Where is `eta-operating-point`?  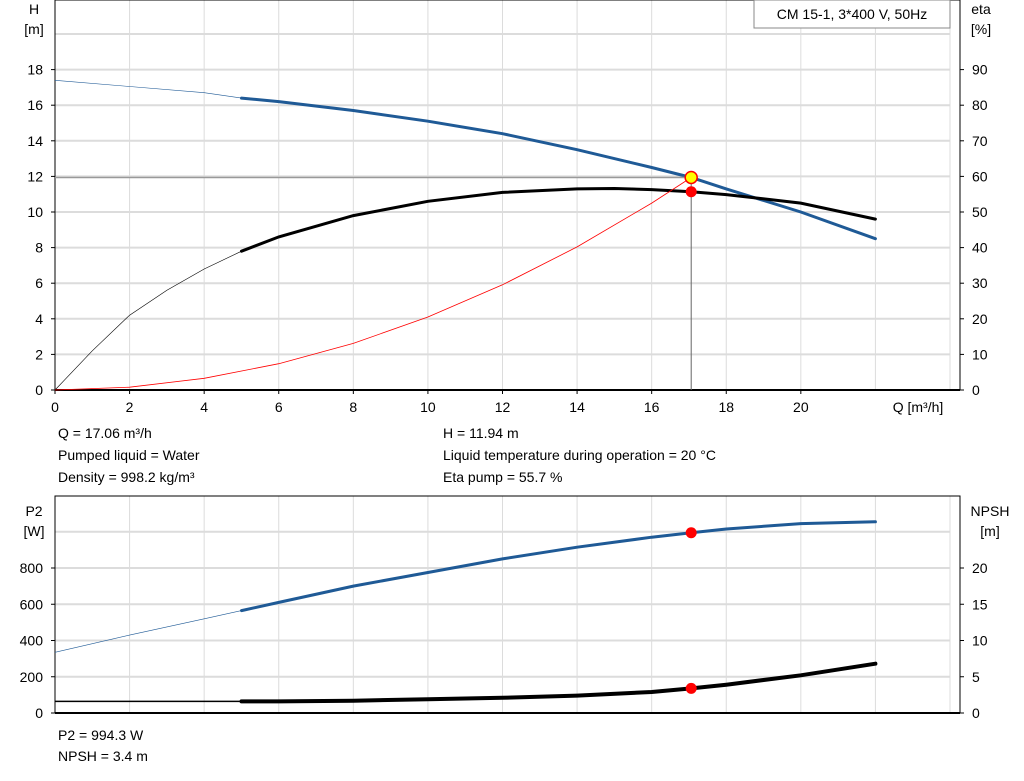 eta-operating-point is located at coordinates (691, 192).